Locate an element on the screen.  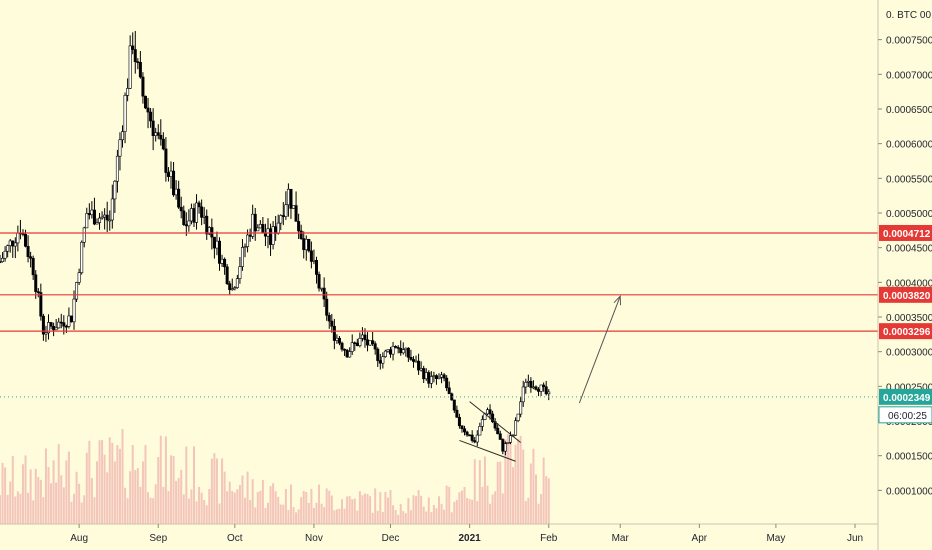
x-tick-label: 2021 is located at coordinates (470, 538).